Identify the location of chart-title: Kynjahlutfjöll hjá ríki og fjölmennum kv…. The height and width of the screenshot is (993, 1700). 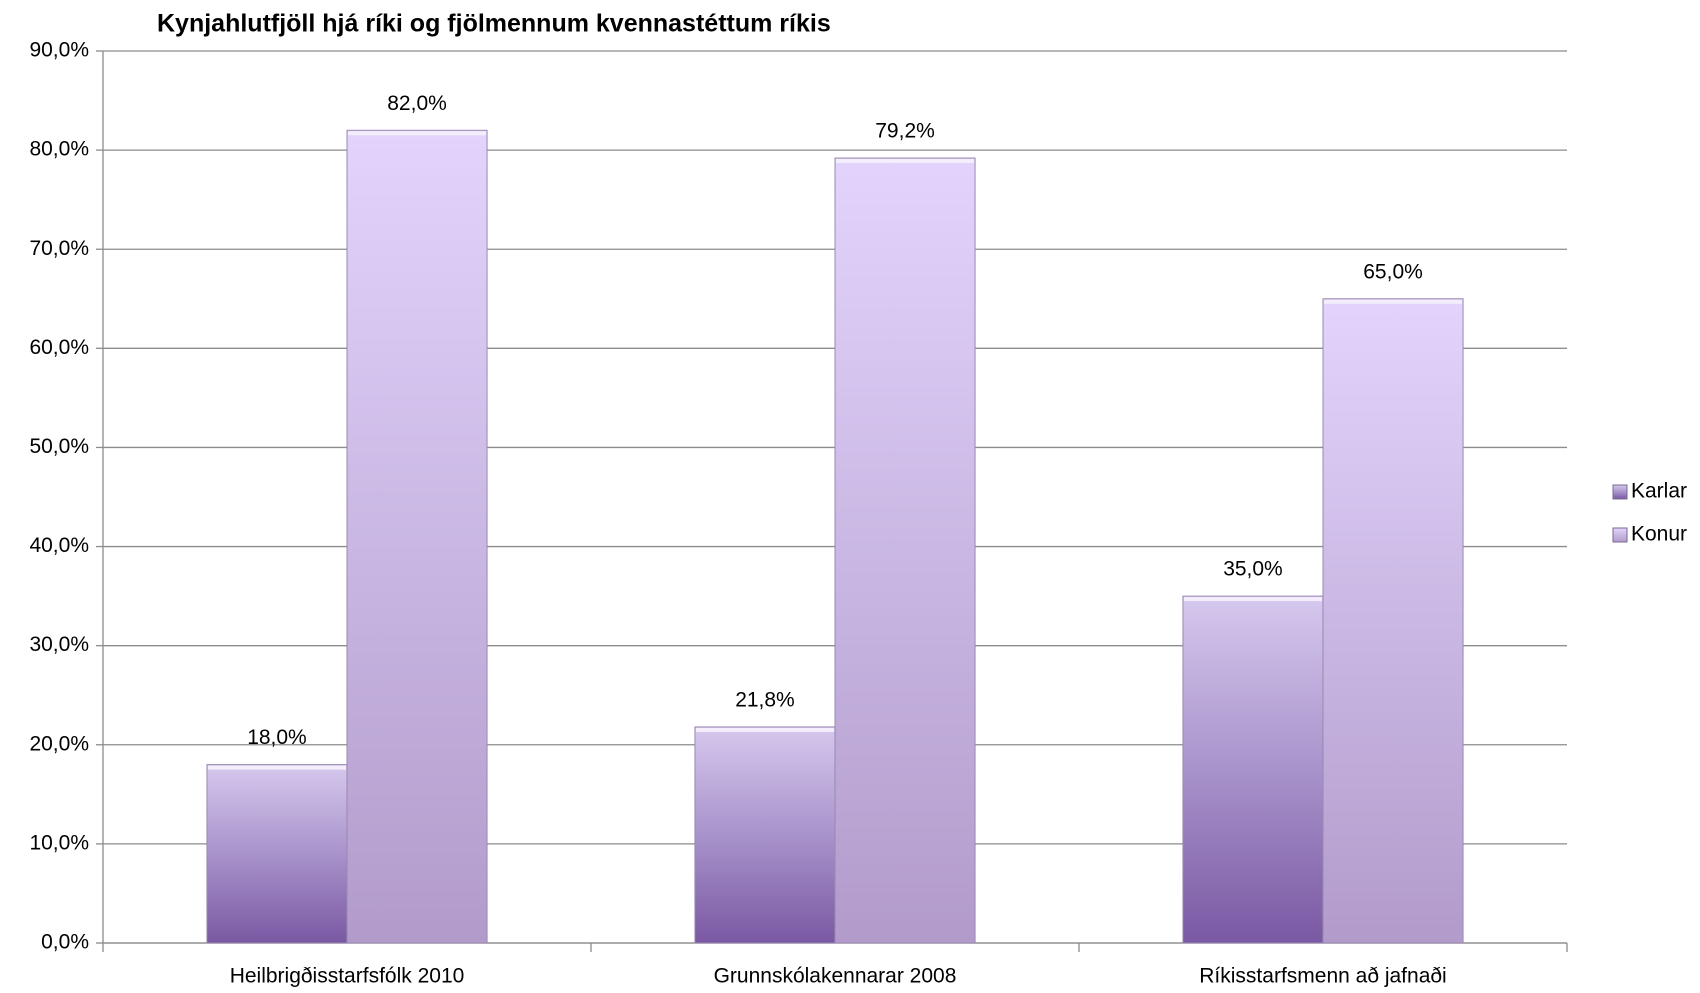
(494, 24).